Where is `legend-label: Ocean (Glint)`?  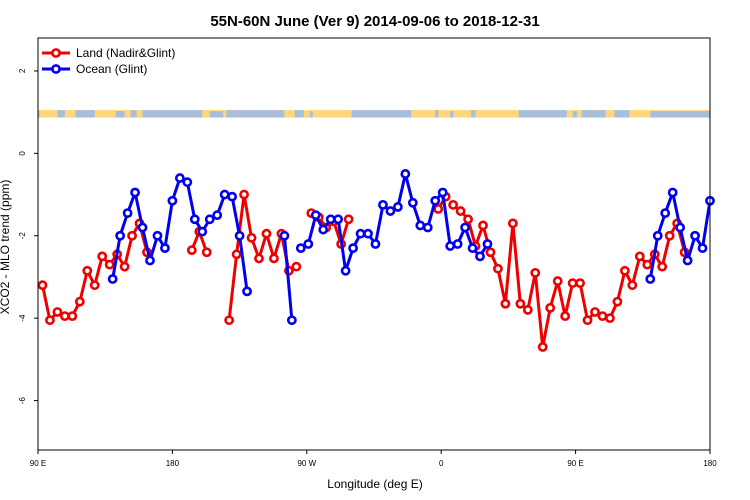 legend-label: Ocean (Glint) is located at coordinates (111, 69).